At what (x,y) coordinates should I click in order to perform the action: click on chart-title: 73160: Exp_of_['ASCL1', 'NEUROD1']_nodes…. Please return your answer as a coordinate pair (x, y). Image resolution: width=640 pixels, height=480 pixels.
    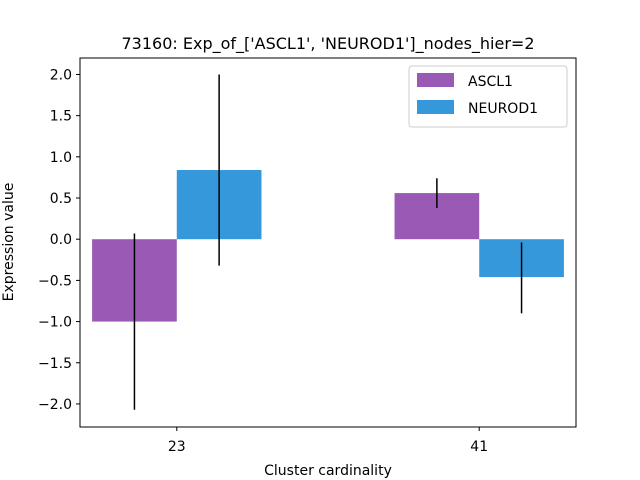
    Looking at the image, I should click on (327, 44).